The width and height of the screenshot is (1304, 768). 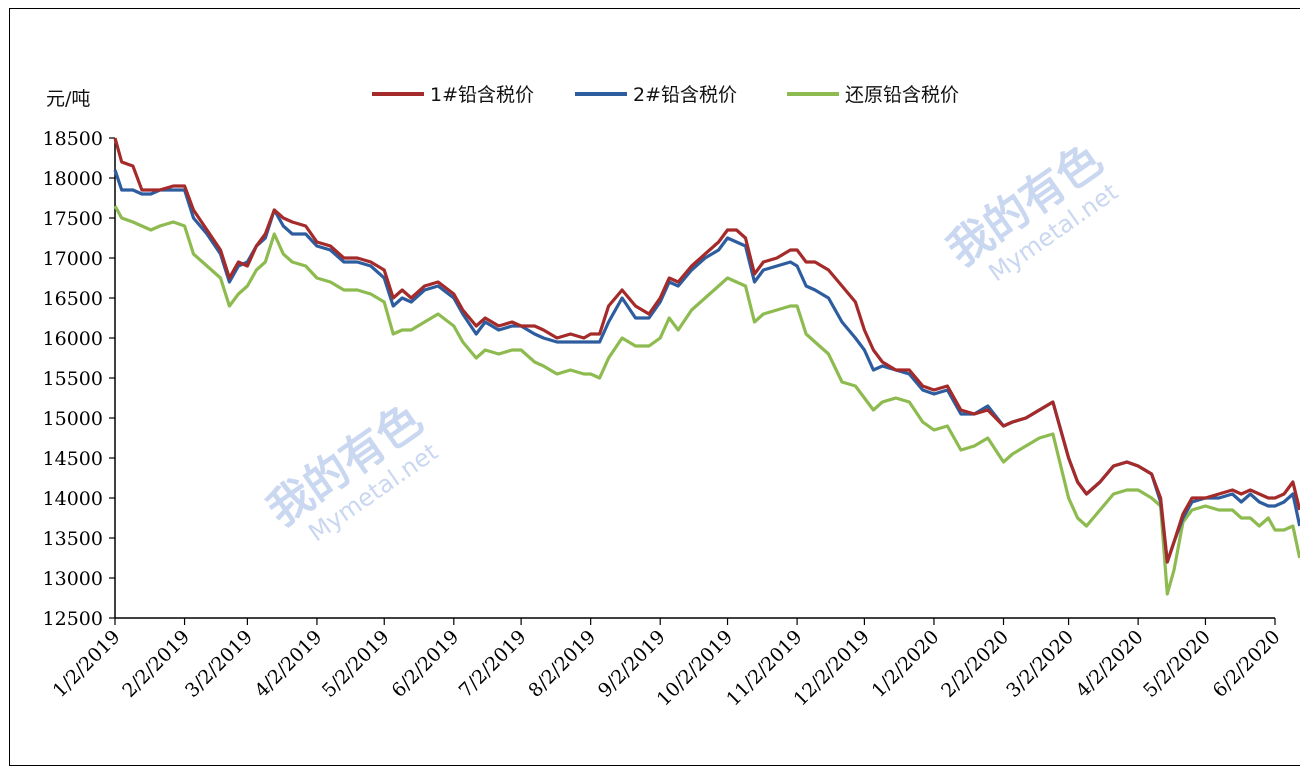 What do you see at coordinates (73, 459) in the screenshot?
I see `y-tick-label: 14500` at bounding box center [73, 459].